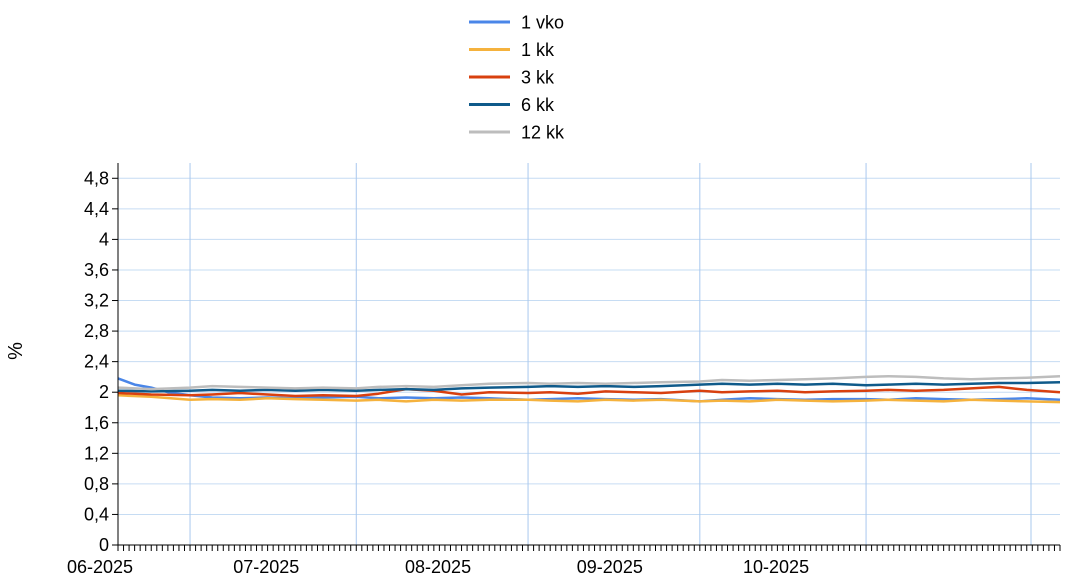 This screenshot has height=579, width=1065. What do you see at coordinates (517, 78) in the screenshot?
I see `legend: 1 vko 1 kk 3 kk 6 kk 12 kk` at bounding box center [517, 78].